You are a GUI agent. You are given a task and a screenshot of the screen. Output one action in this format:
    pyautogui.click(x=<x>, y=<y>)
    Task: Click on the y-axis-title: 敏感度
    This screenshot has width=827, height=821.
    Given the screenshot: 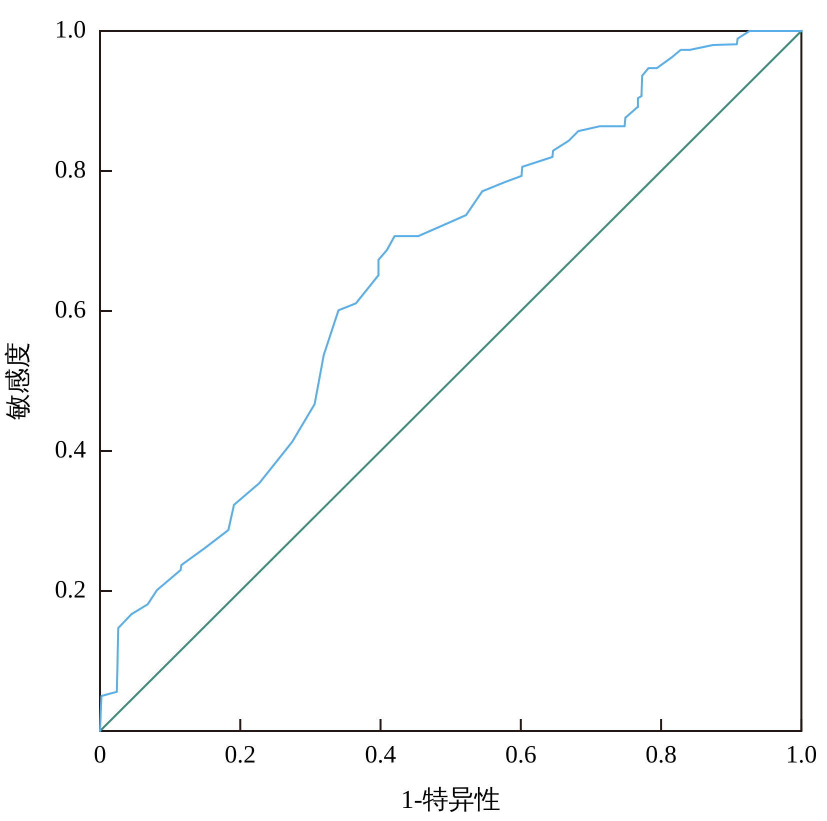 What is the action you would take?
    pyautogui.click(x=17, y=381)
    